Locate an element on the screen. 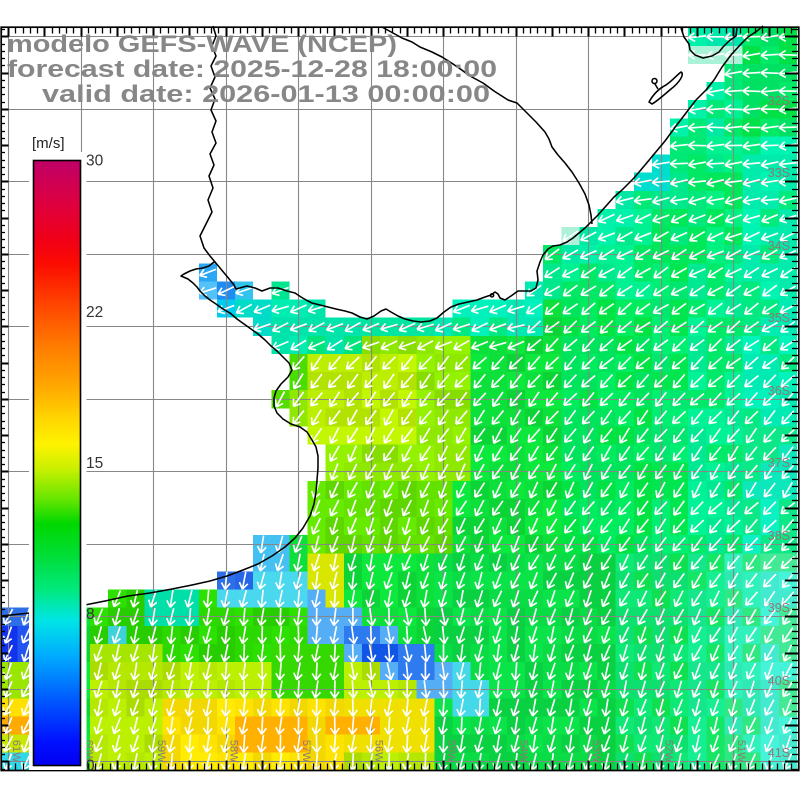 The width and height of the screenshot is (800, 800). svg-text: 39S is located at coordinates (779, 608).